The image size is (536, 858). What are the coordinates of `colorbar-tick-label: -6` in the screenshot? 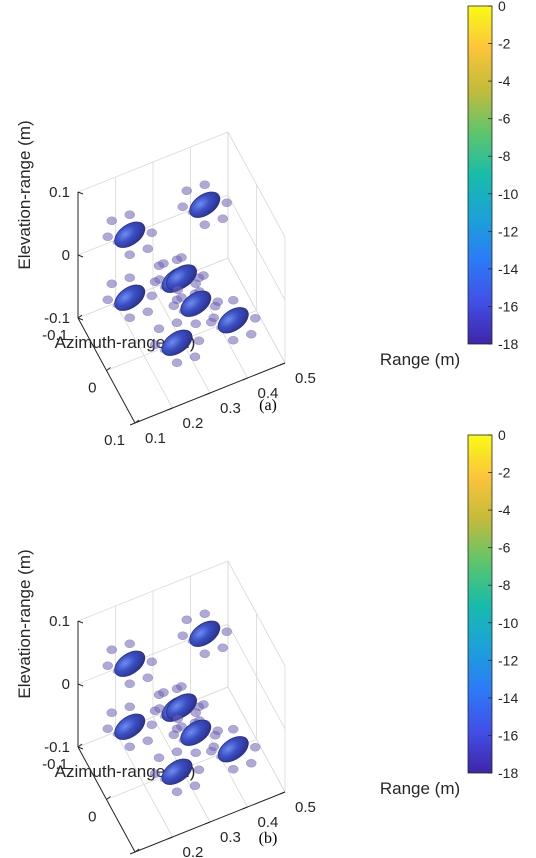 It's located at (504, 548).